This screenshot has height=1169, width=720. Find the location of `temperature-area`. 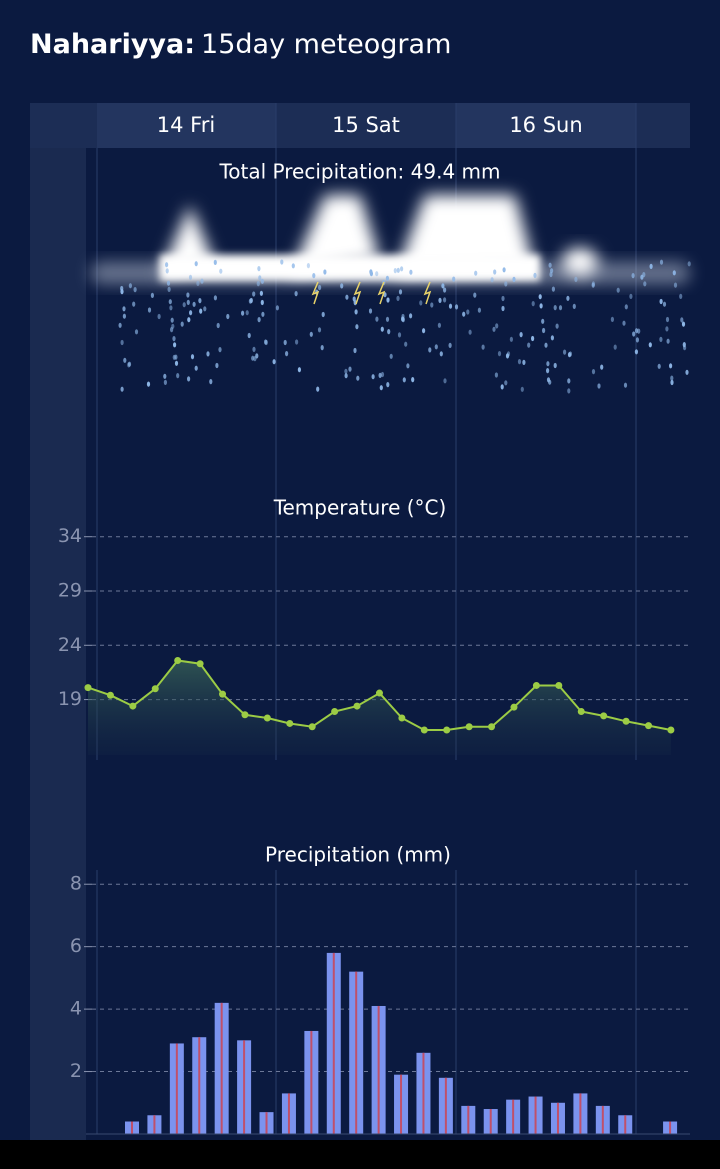

temperature-area is located at coordinates (379, 707).